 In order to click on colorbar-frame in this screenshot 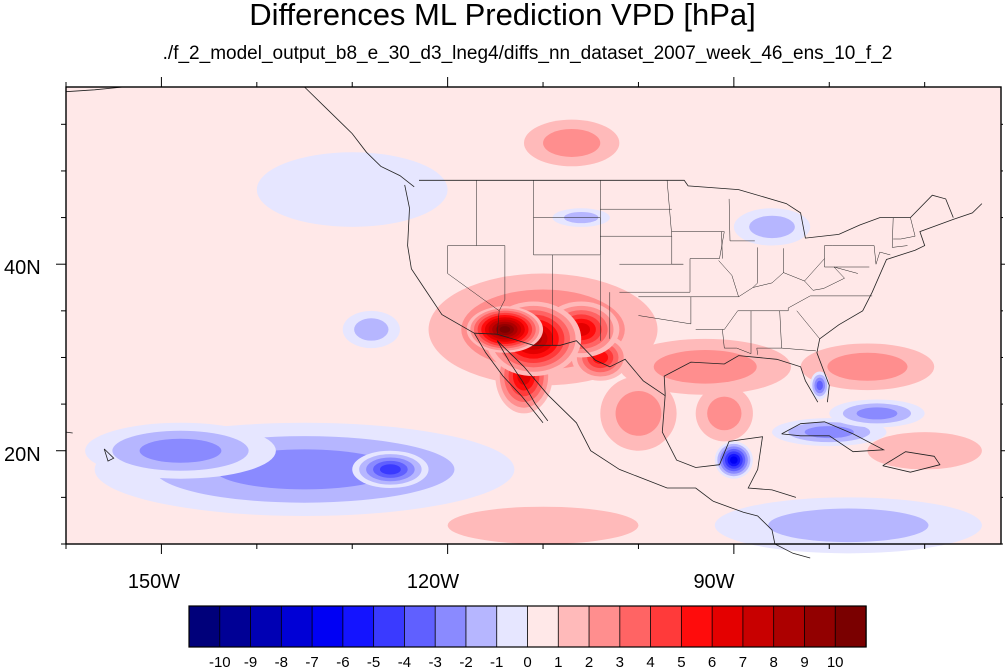, I will do `click(527, 626)`.